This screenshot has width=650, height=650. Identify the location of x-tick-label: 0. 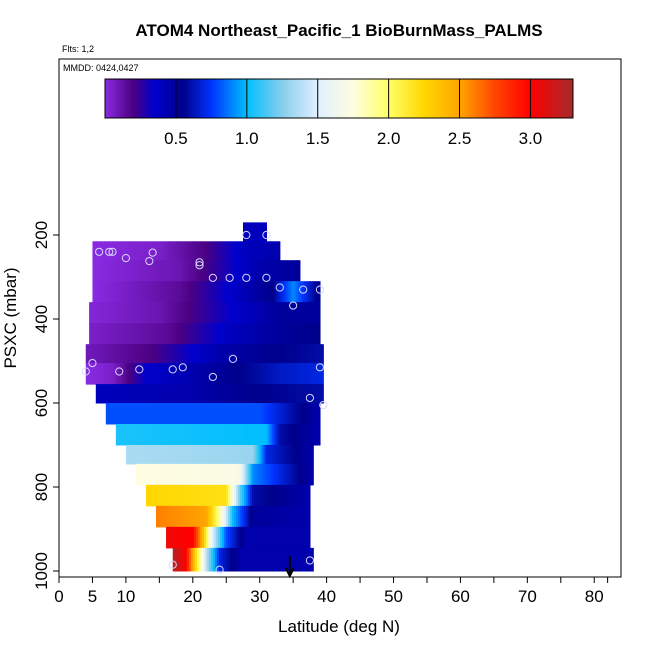
(58, 596).